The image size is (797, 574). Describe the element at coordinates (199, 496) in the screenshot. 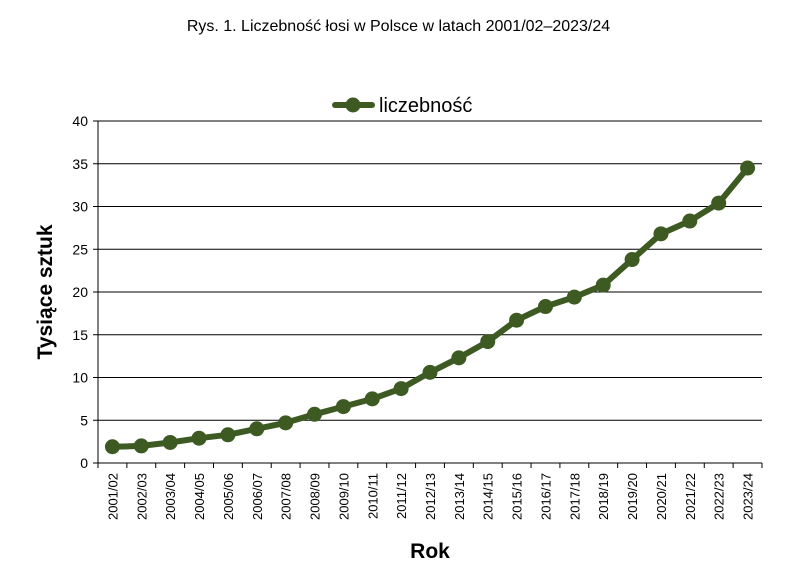

I see `x-tick-label: 2004/05` at that location.